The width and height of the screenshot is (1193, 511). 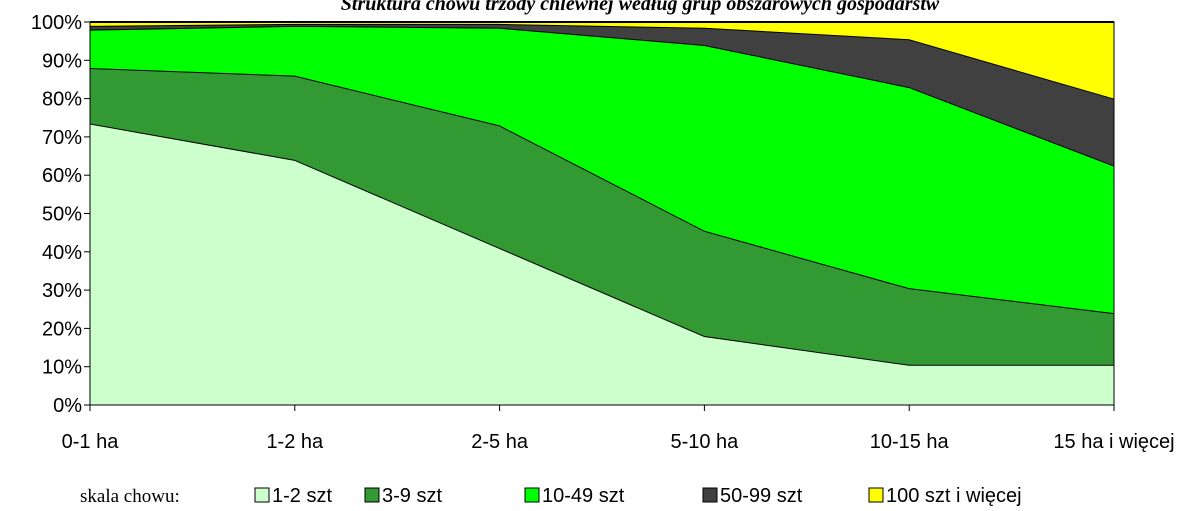 What do you see at coordinates (62, 215) in the screenshot?
I see `y-tick-label: 50%` at bounding box center [62, 215].